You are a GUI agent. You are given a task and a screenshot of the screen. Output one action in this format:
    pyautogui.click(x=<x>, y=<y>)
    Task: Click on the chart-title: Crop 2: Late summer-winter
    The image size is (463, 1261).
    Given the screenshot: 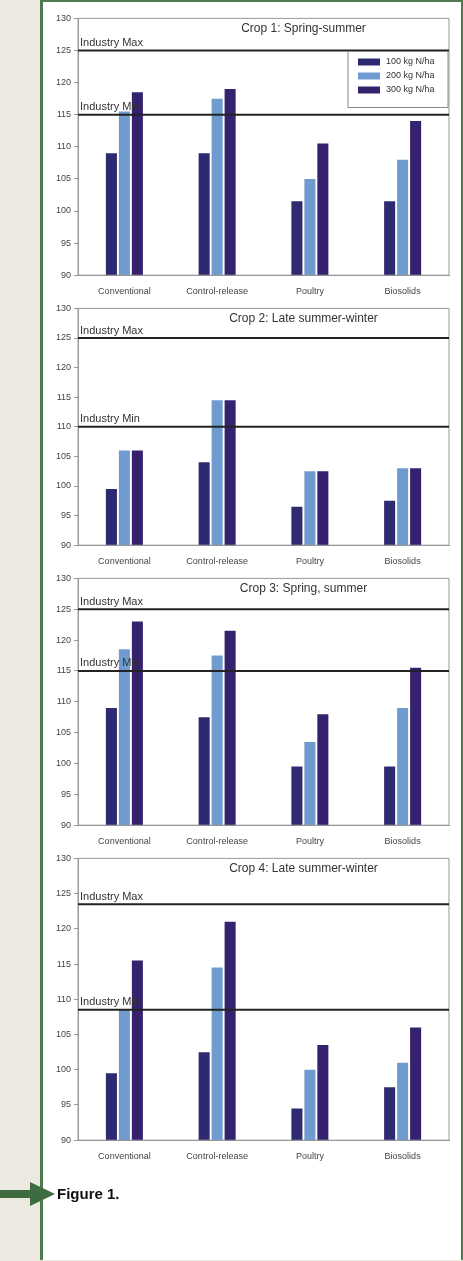 What is the action you would take?
    pyautogui.click(x=303, y=317)
    